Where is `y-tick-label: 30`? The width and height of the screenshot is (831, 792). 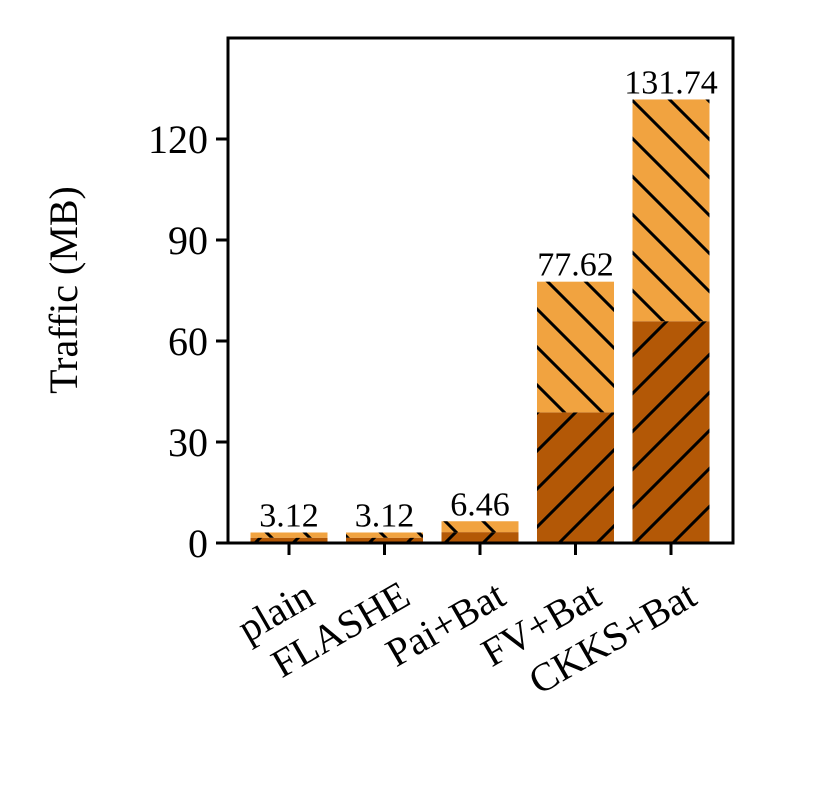 y-tick-label: 30 is located at coordinates (188, 442).